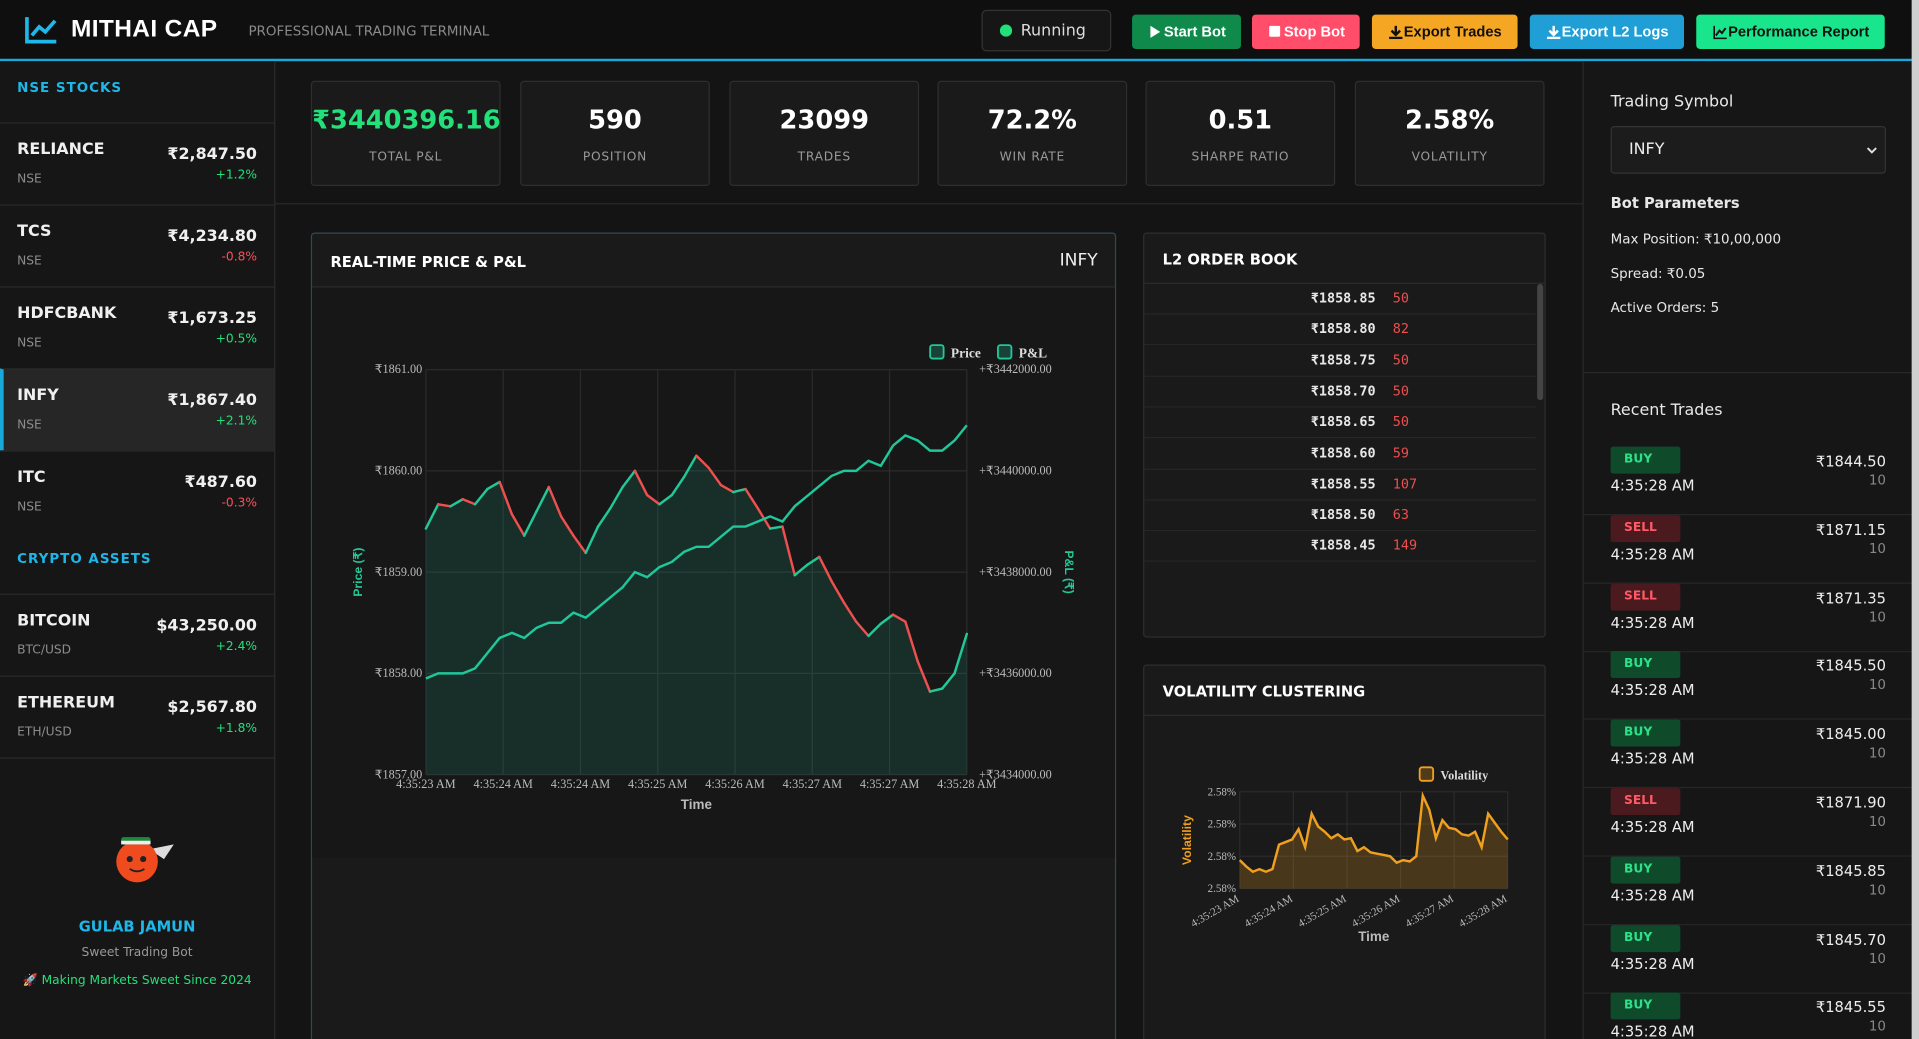 The width and height of the screenshot is (1919, 1039). I want to click on symbol: TCS, so click(34, 232).